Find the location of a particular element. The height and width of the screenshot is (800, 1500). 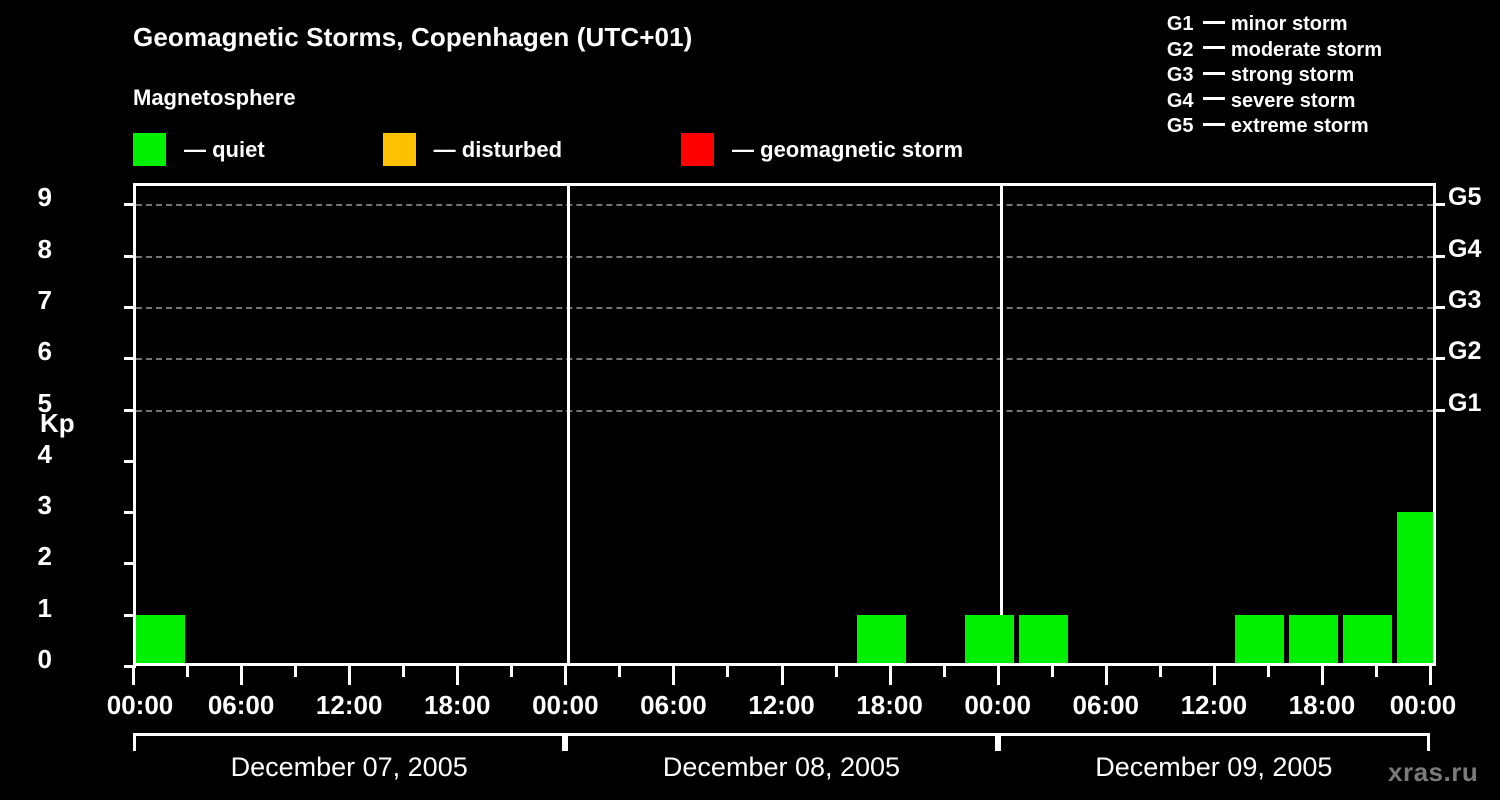

x-tick-major-60h is located at coordinates (1214, 675).